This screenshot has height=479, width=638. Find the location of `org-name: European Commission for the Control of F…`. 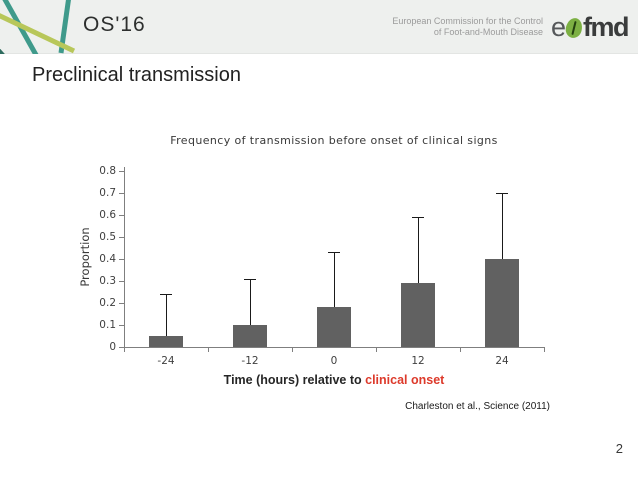

org-name: European Commission for the Control of F… is located at coordinates (467, 27).